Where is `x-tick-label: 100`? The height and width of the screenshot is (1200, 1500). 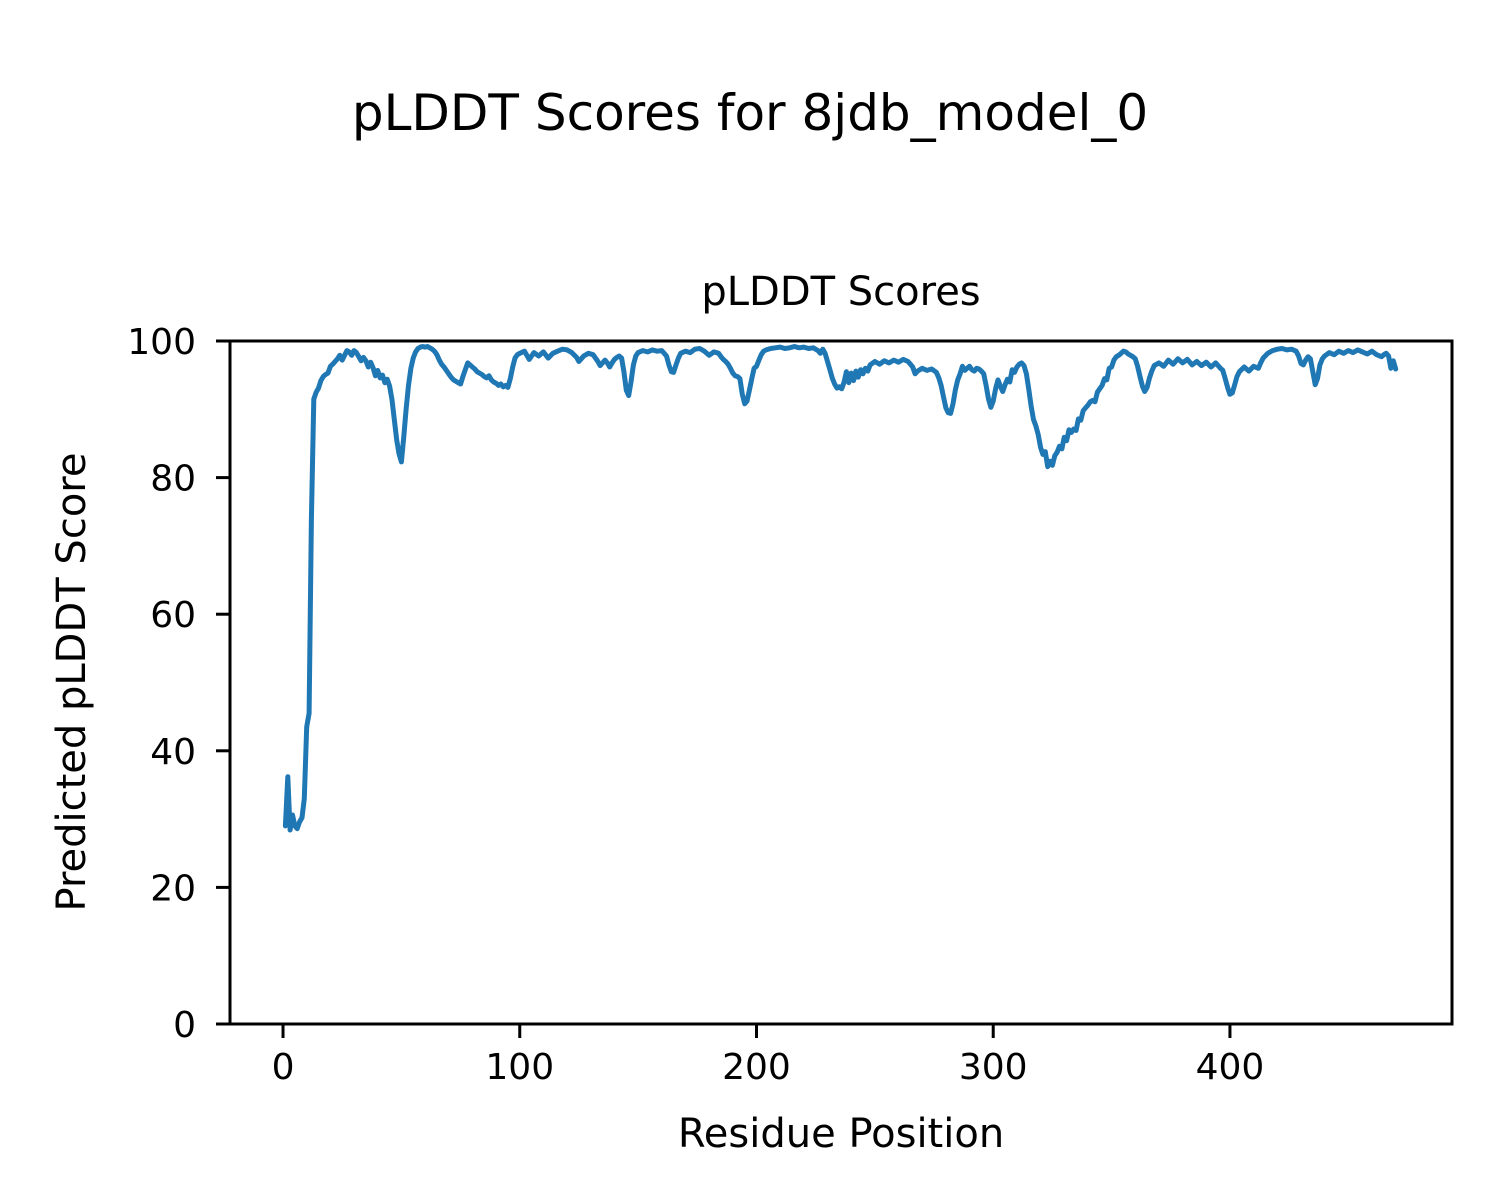 x-tick-label: 100 is located at coordinates (519, 1067).